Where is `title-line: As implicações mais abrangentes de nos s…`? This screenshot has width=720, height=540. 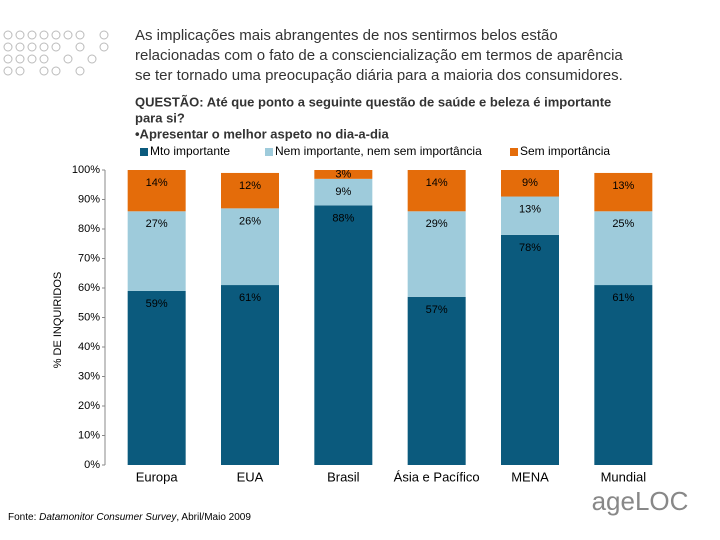
title-line: As implicações mais abrangentes de nos s… is located at coordinates (346, 35).